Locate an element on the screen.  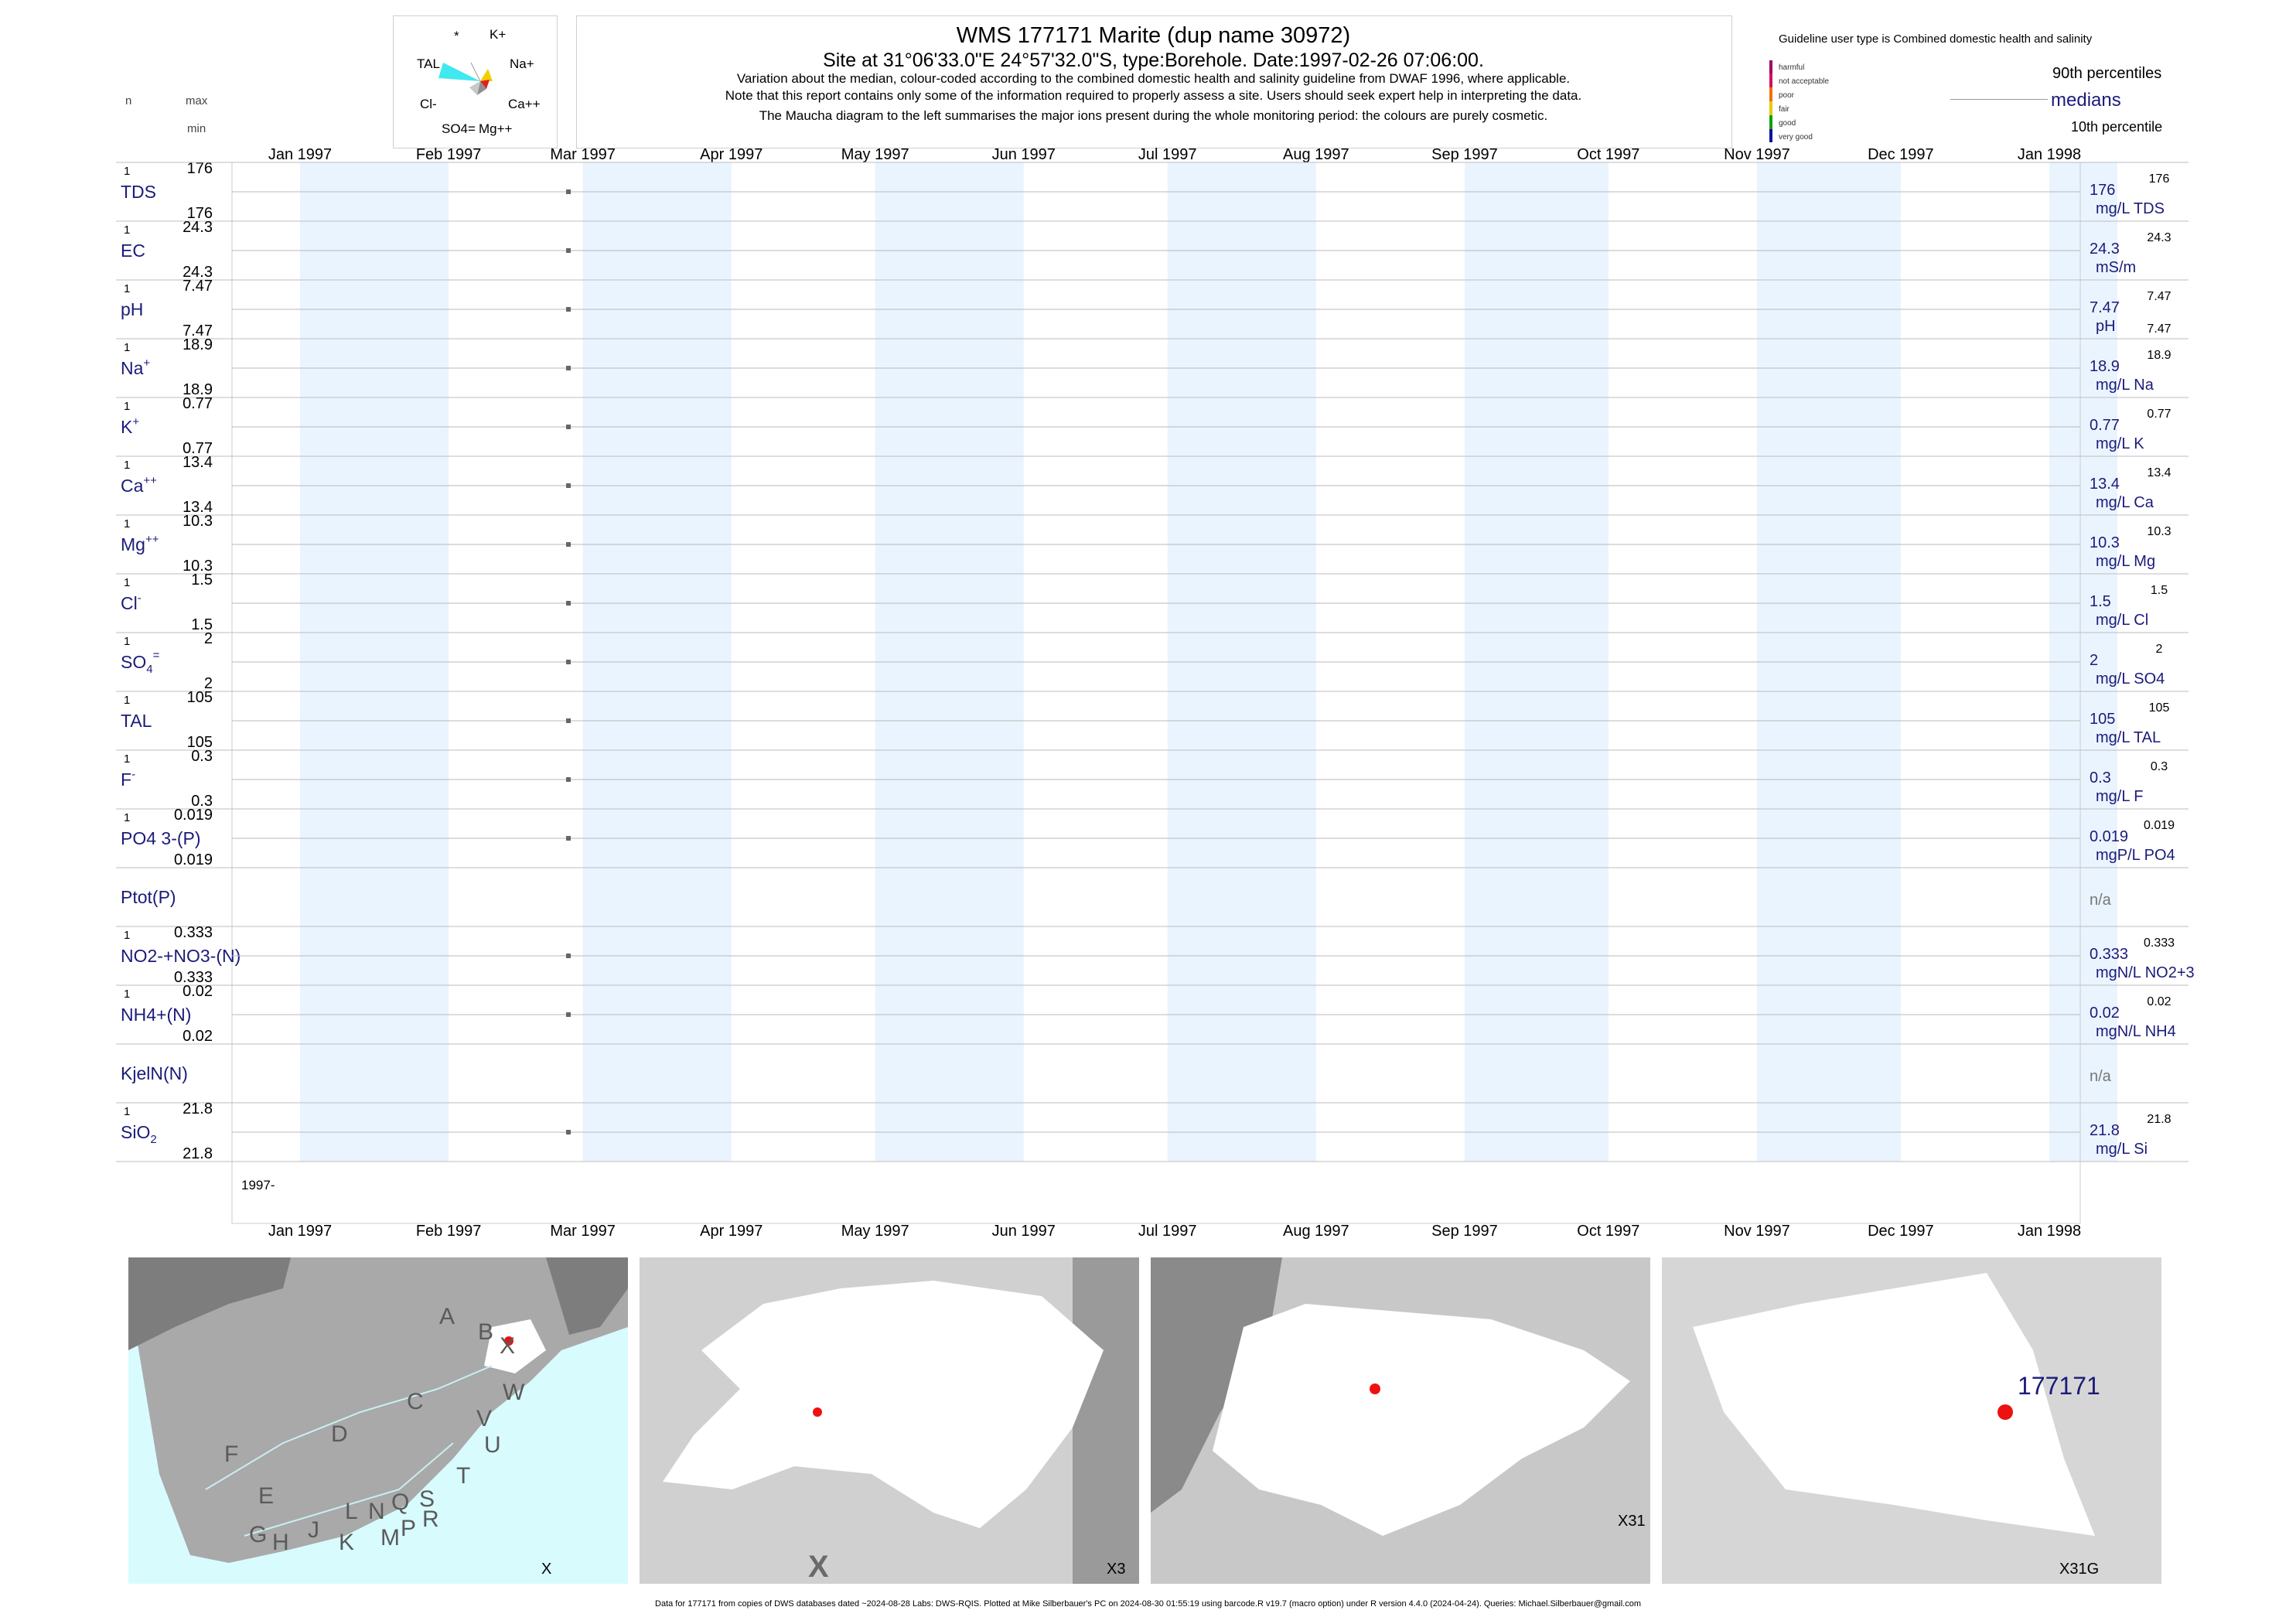
x-tick-label-bottom: Apr 1997 is located at coordinates (731, 1231).